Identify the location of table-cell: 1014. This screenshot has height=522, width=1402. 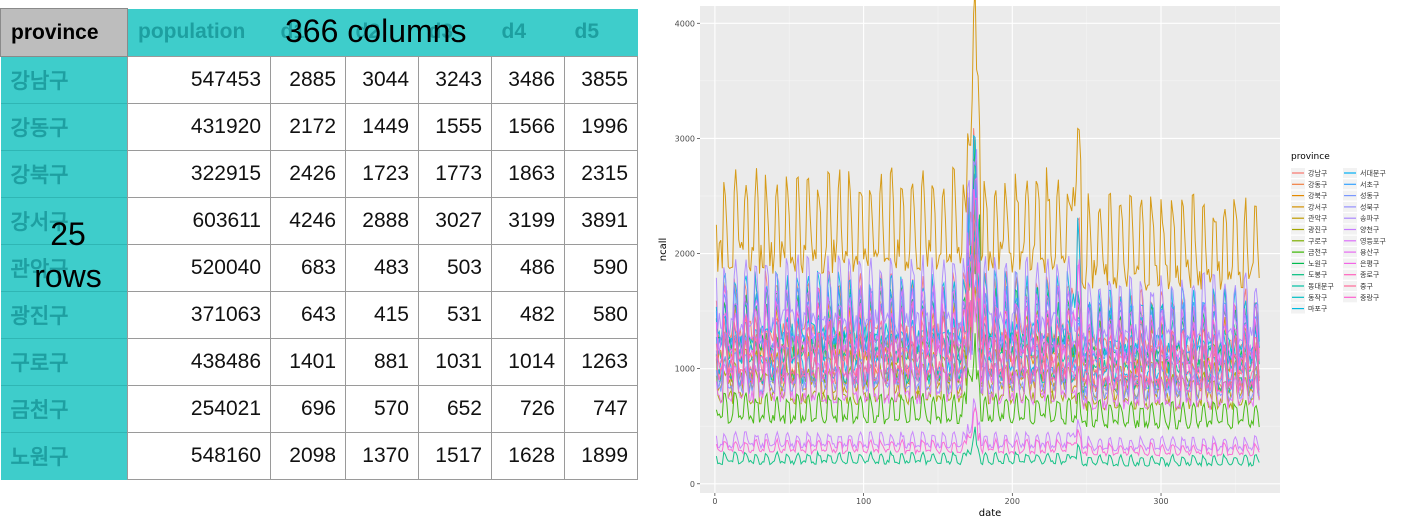
(528, 362).